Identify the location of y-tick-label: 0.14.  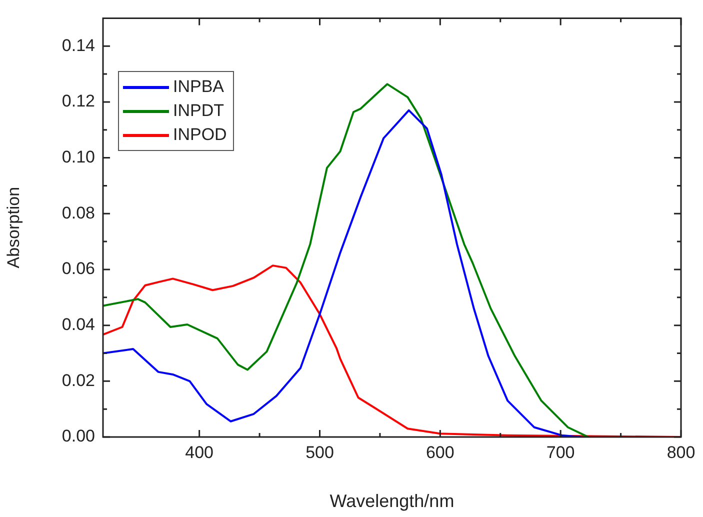
(78, 45).